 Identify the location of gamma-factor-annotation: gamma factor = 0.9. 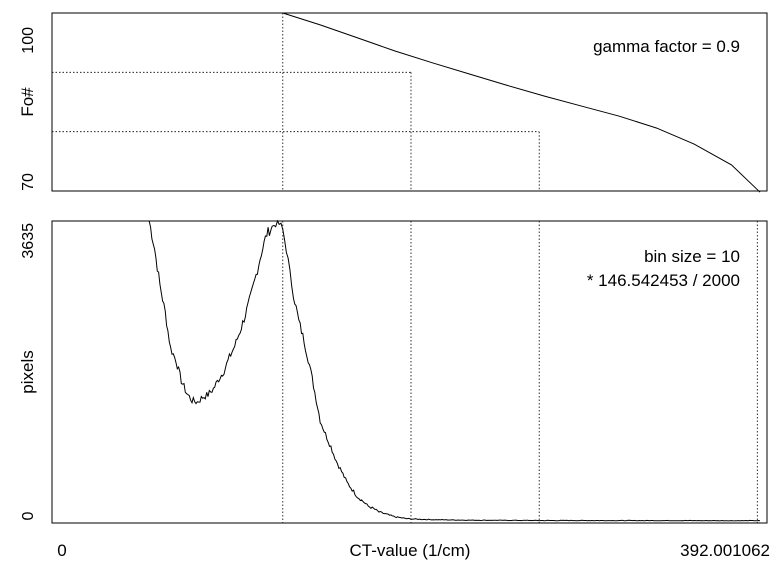
(666, 46).